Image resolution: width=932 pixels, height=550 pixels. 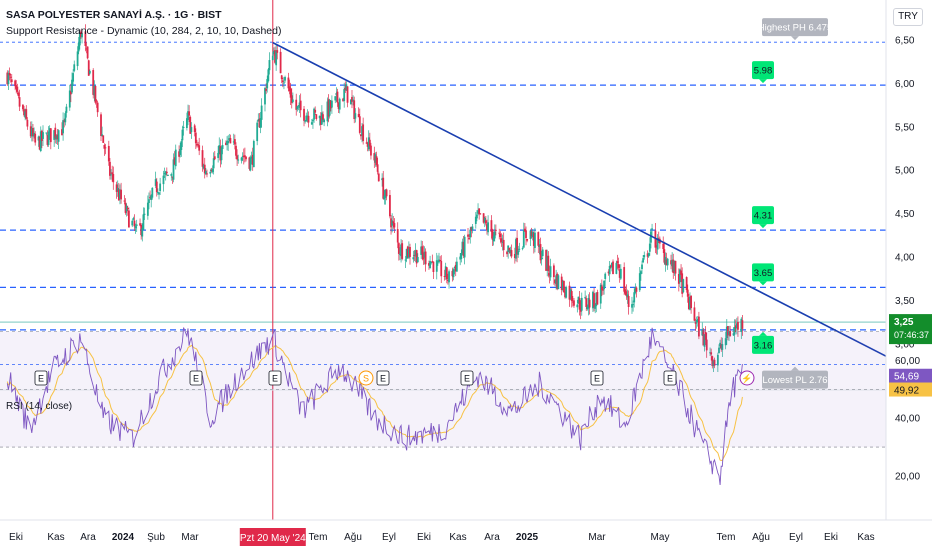 What do you see at coordinates (906, 377) in the screenshot?
I see `rsi-value: 54,69` at bounding box center [906, 377].